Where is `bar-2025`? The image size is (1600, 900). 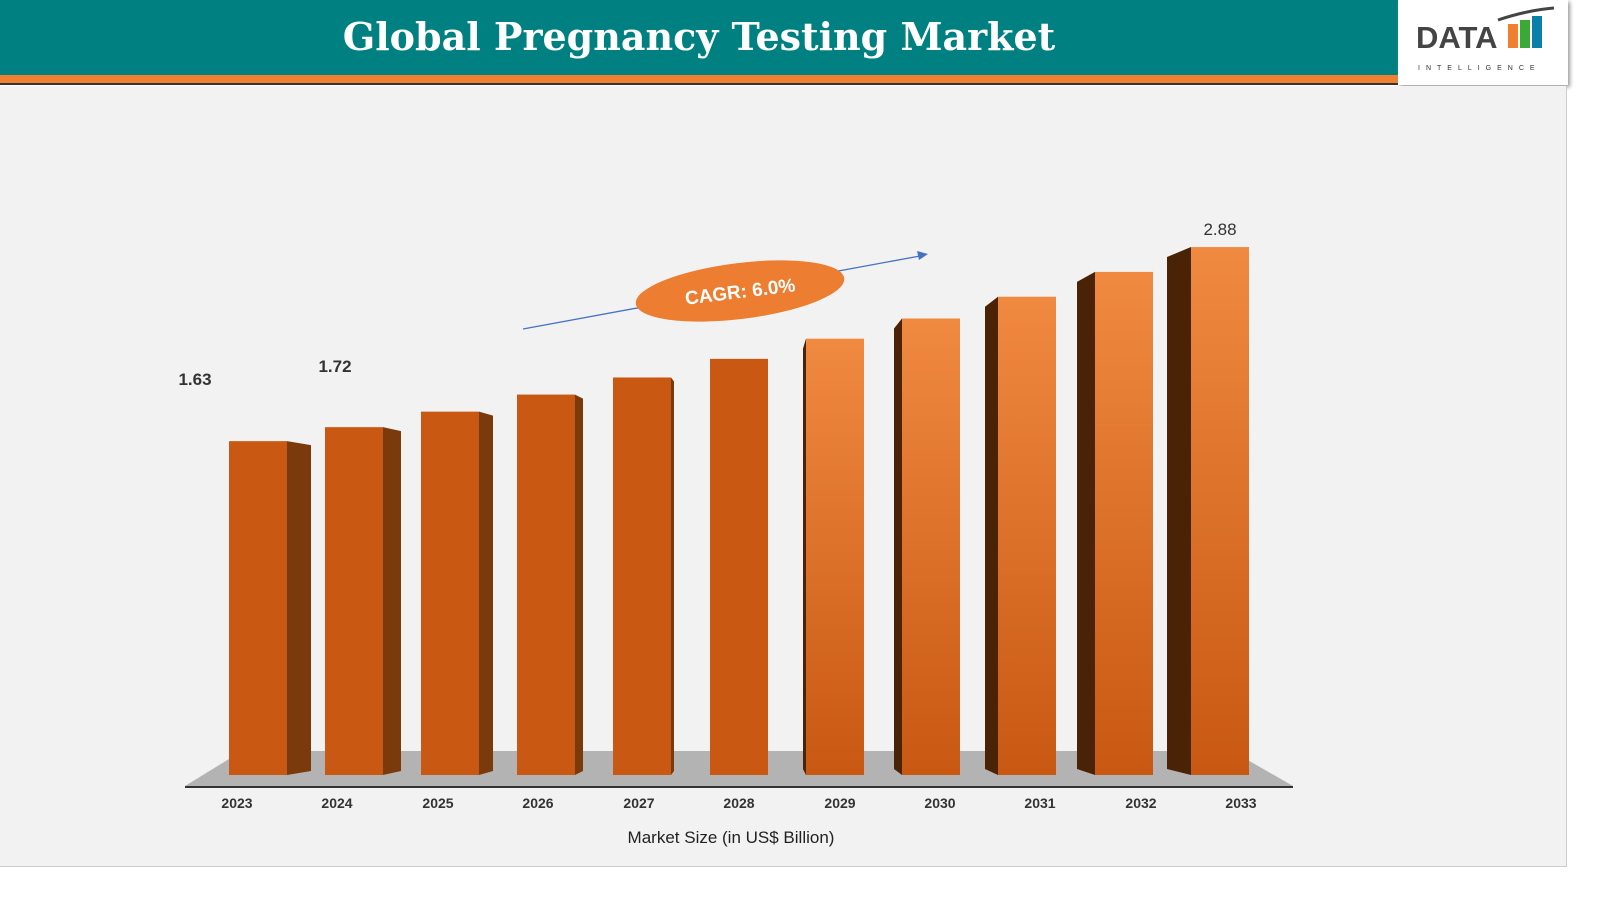 bar-2025 is located at coordinates (450, 593).